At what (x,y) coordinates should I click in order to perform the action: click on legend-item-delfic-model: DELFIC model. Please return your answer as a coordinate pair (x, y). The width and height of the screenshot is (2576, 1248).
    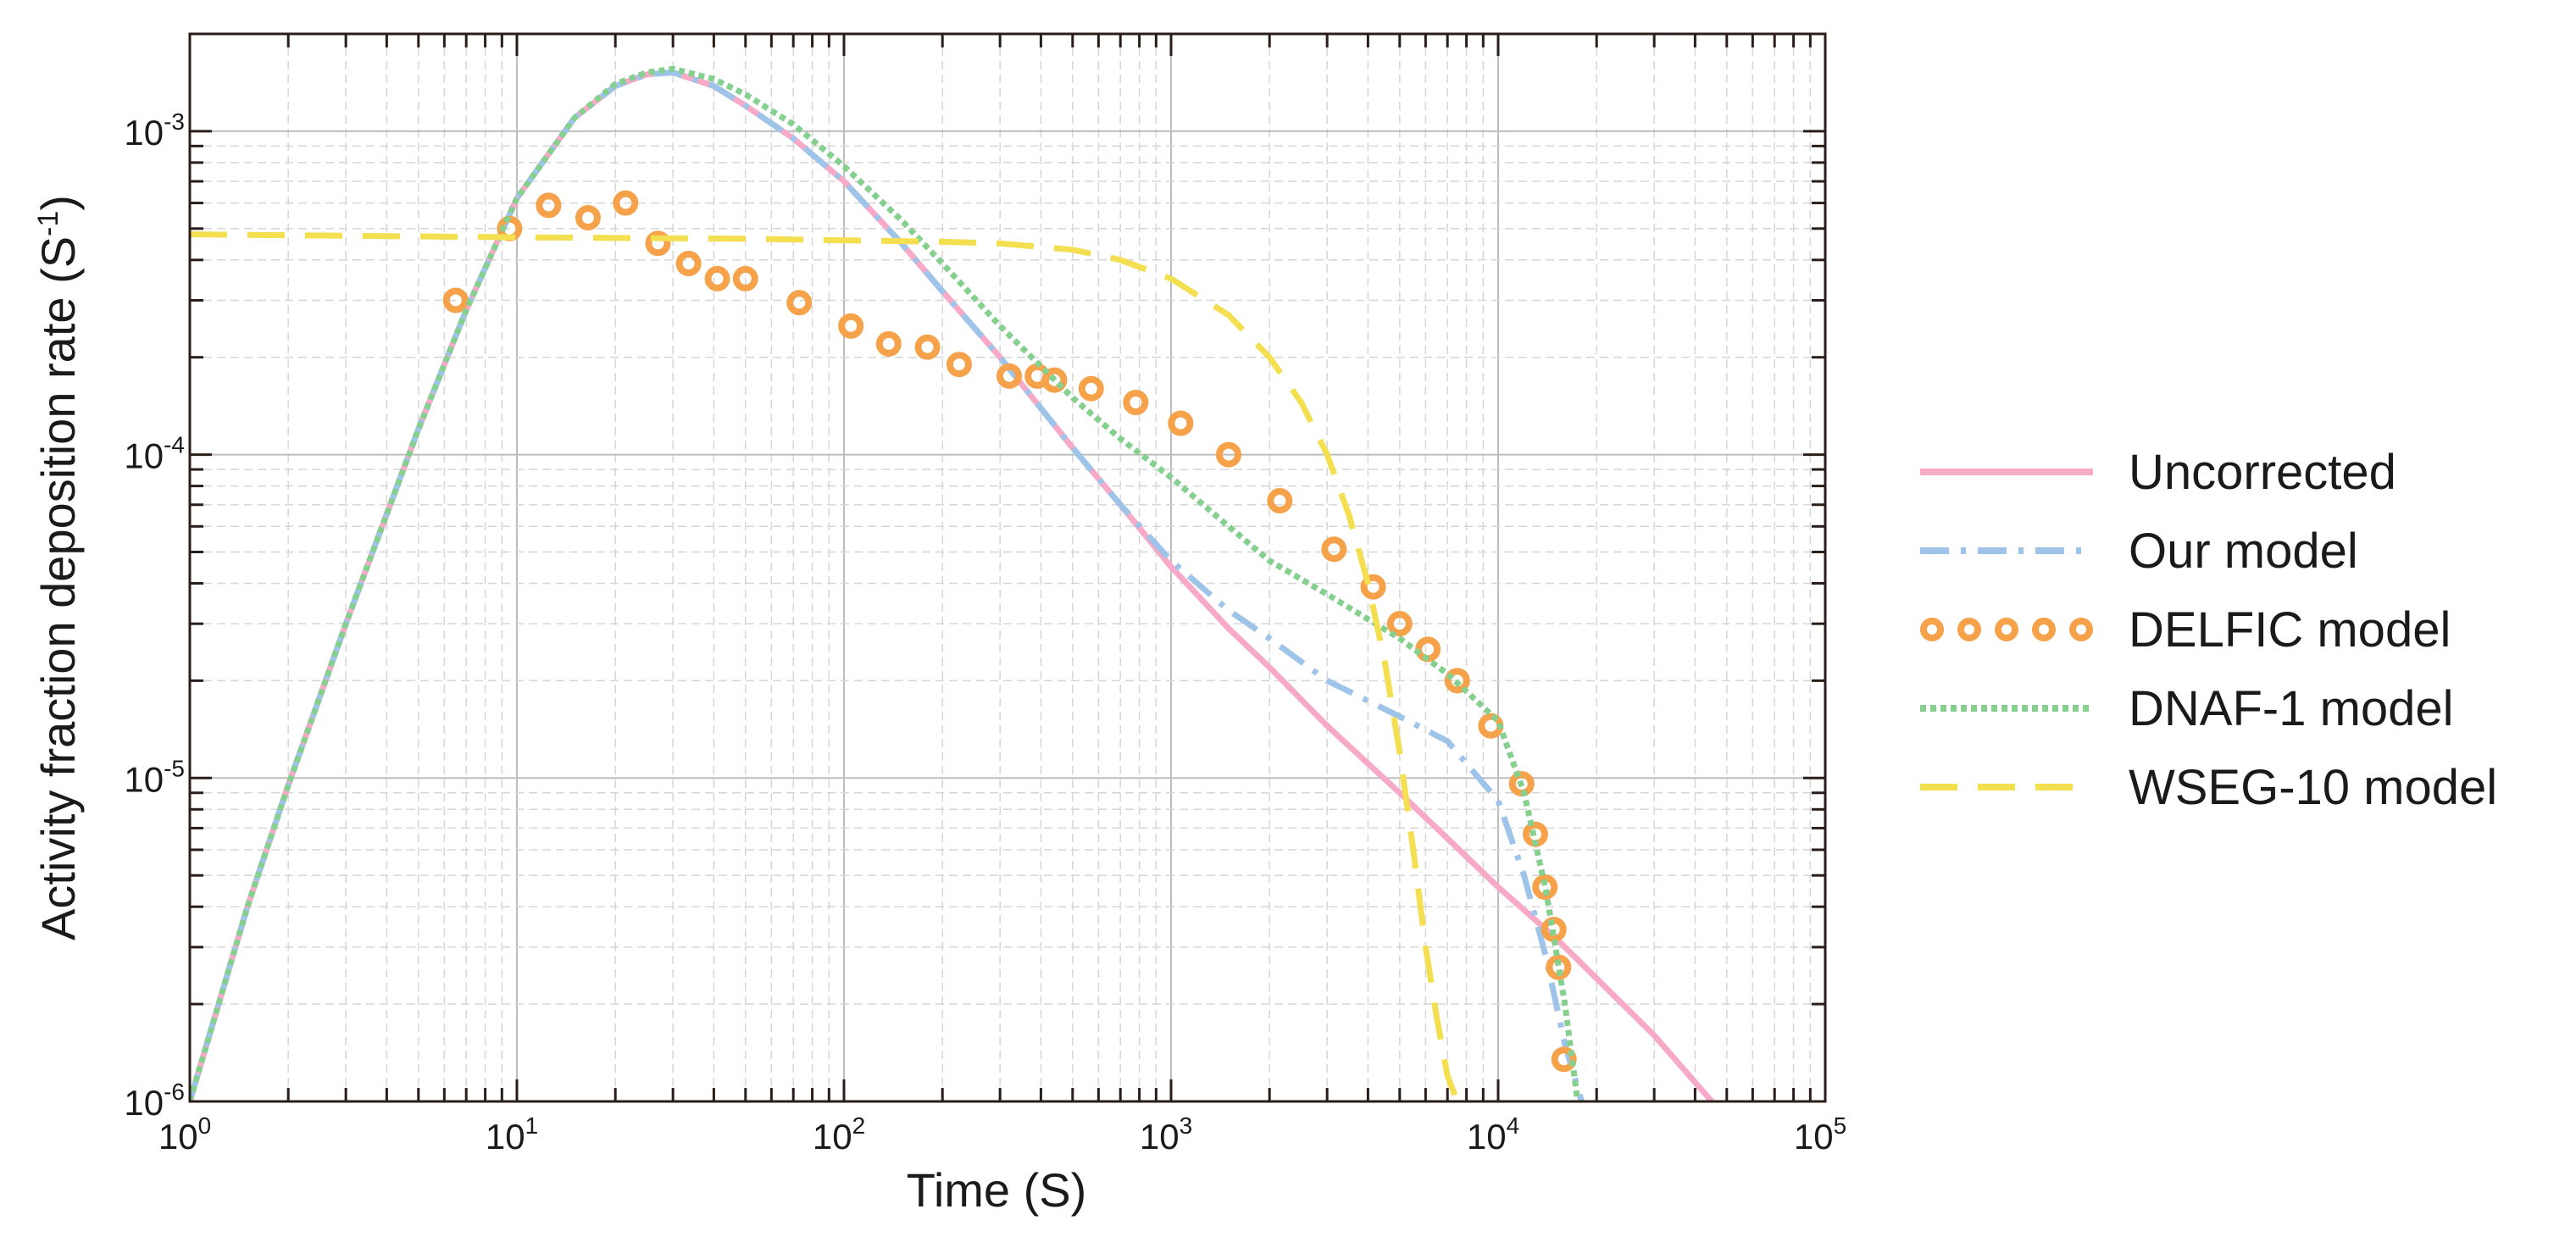
    Looking at the image, I should click on (2185, 629).